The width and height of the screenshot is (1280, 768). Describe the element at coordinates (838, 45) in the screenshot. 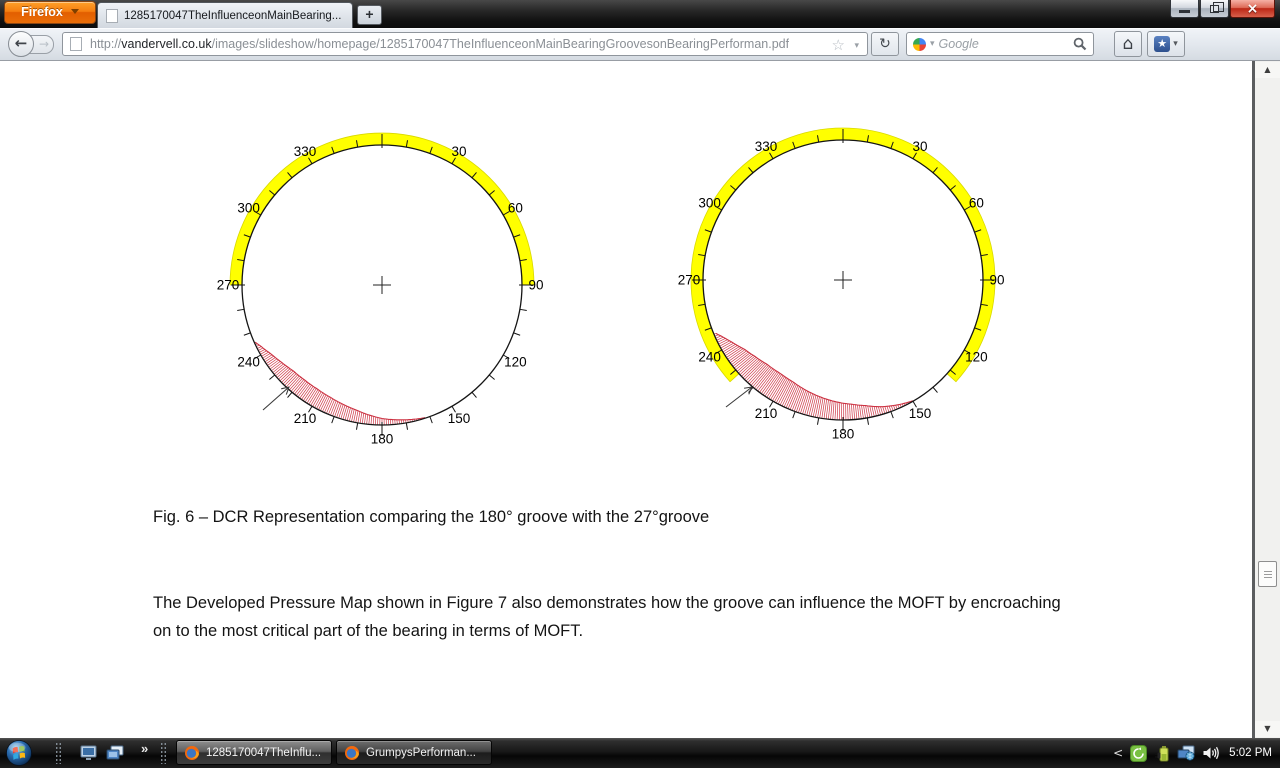

I see `bookmark-star-icon: ☆` at that location.